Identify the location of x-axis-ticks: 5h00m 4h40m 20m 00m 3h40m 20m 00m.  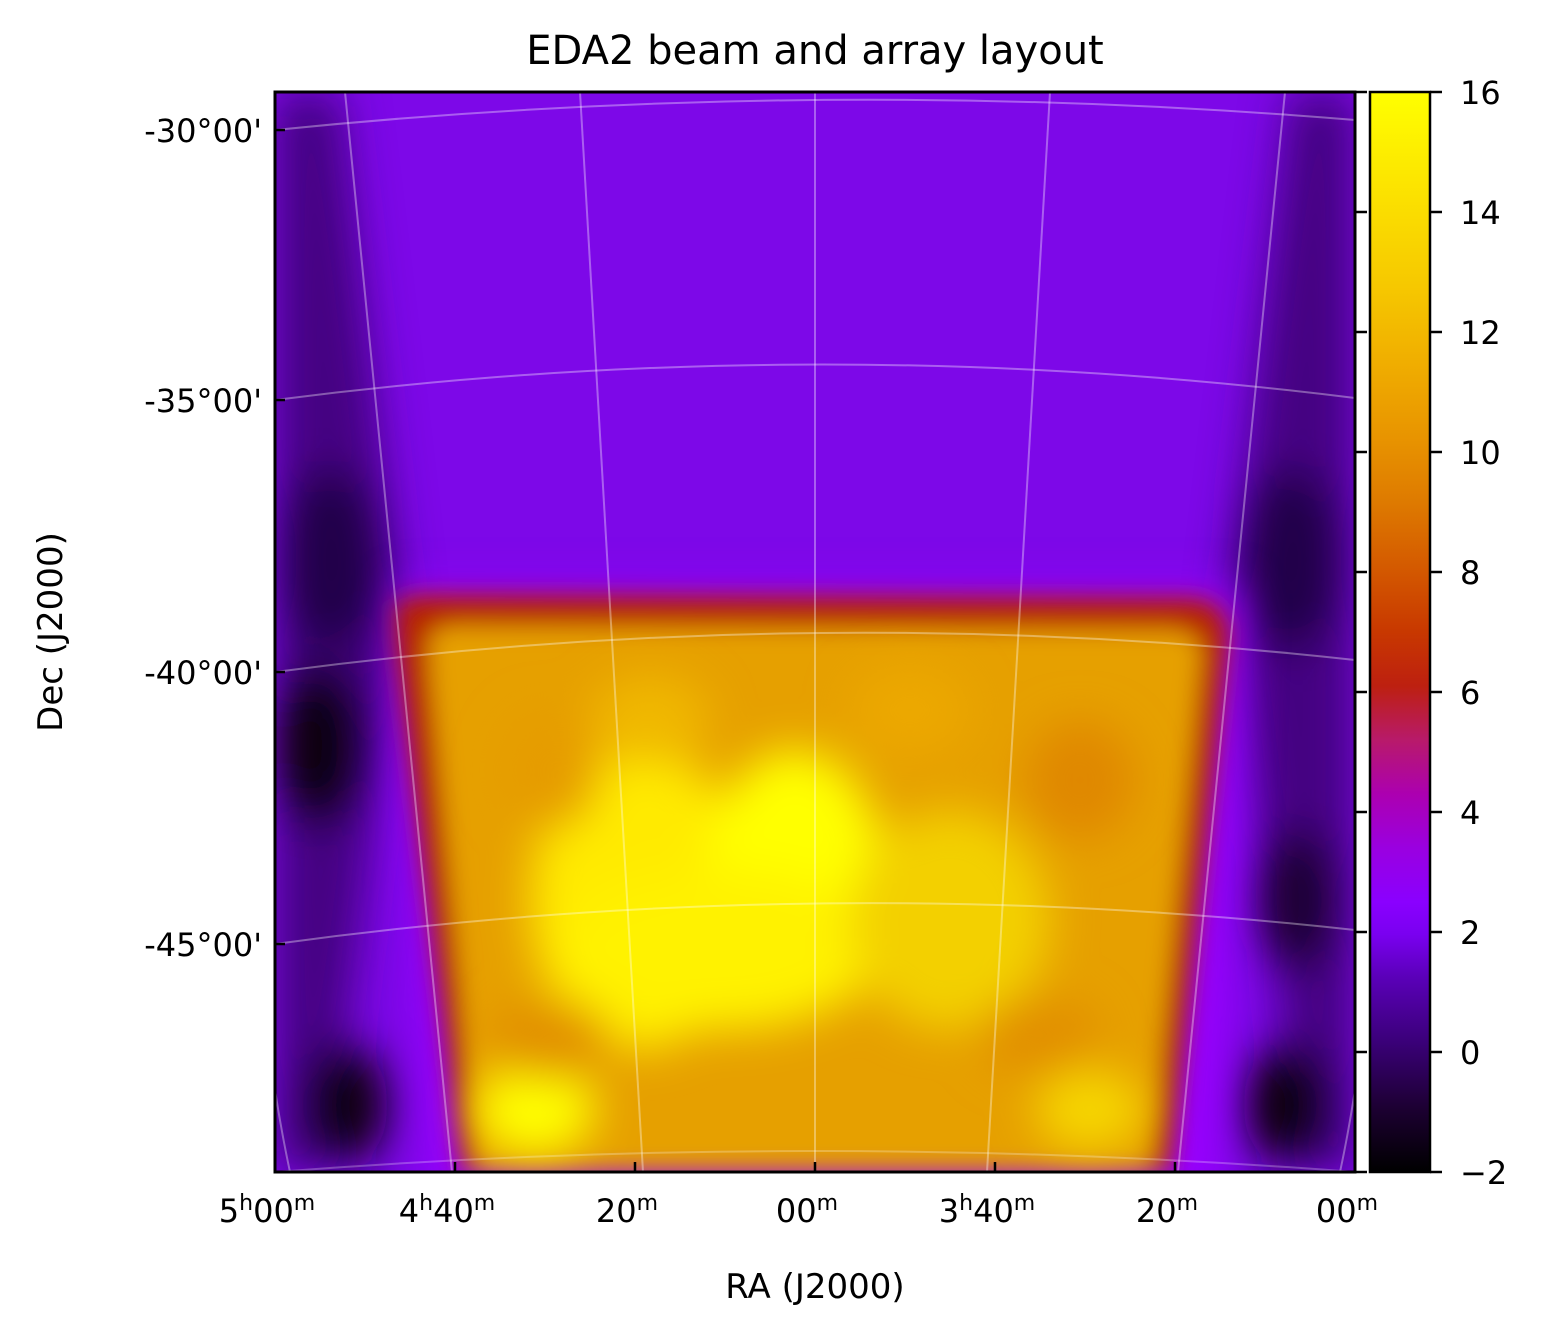
(798, 1196).